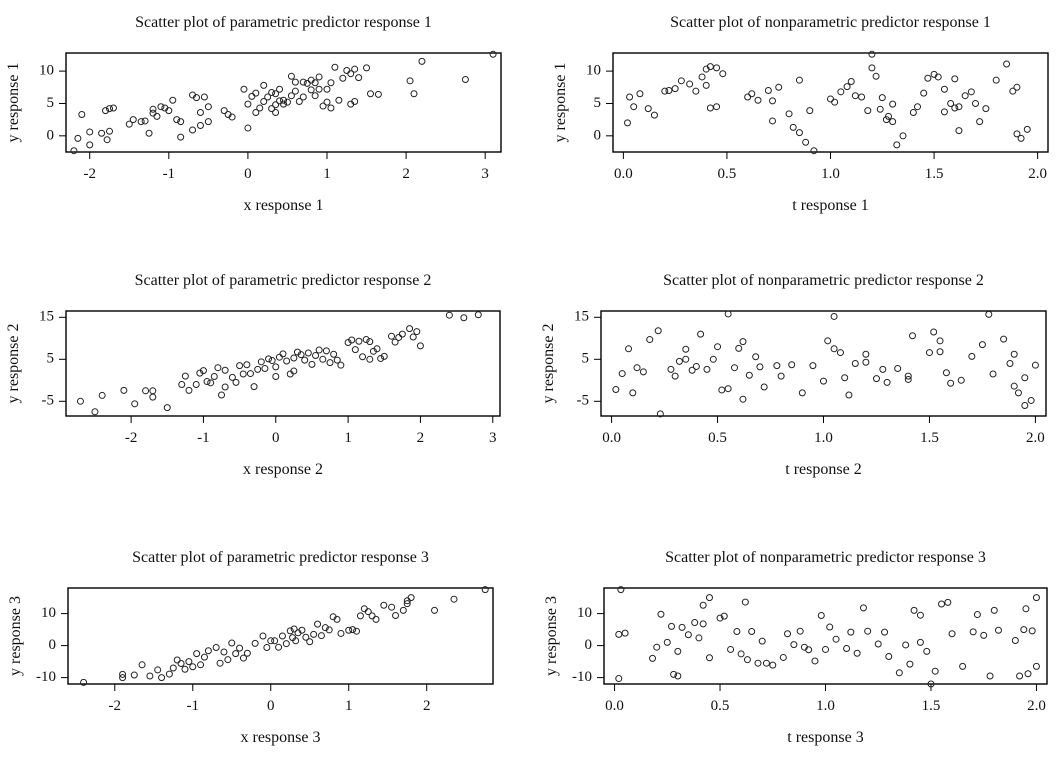  What do you see at coordinates (131, 438) in the screenshot?
I see `x-tick-label: -2` at bounding box center [131, 438].